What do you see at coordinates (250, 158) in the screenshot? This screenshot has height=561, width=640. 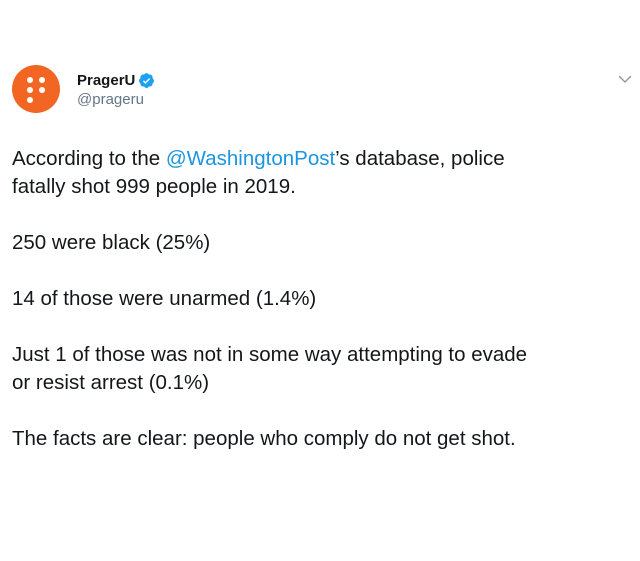 I see `mention-link: @WashingtonPost` at bounding box center [250, 158].